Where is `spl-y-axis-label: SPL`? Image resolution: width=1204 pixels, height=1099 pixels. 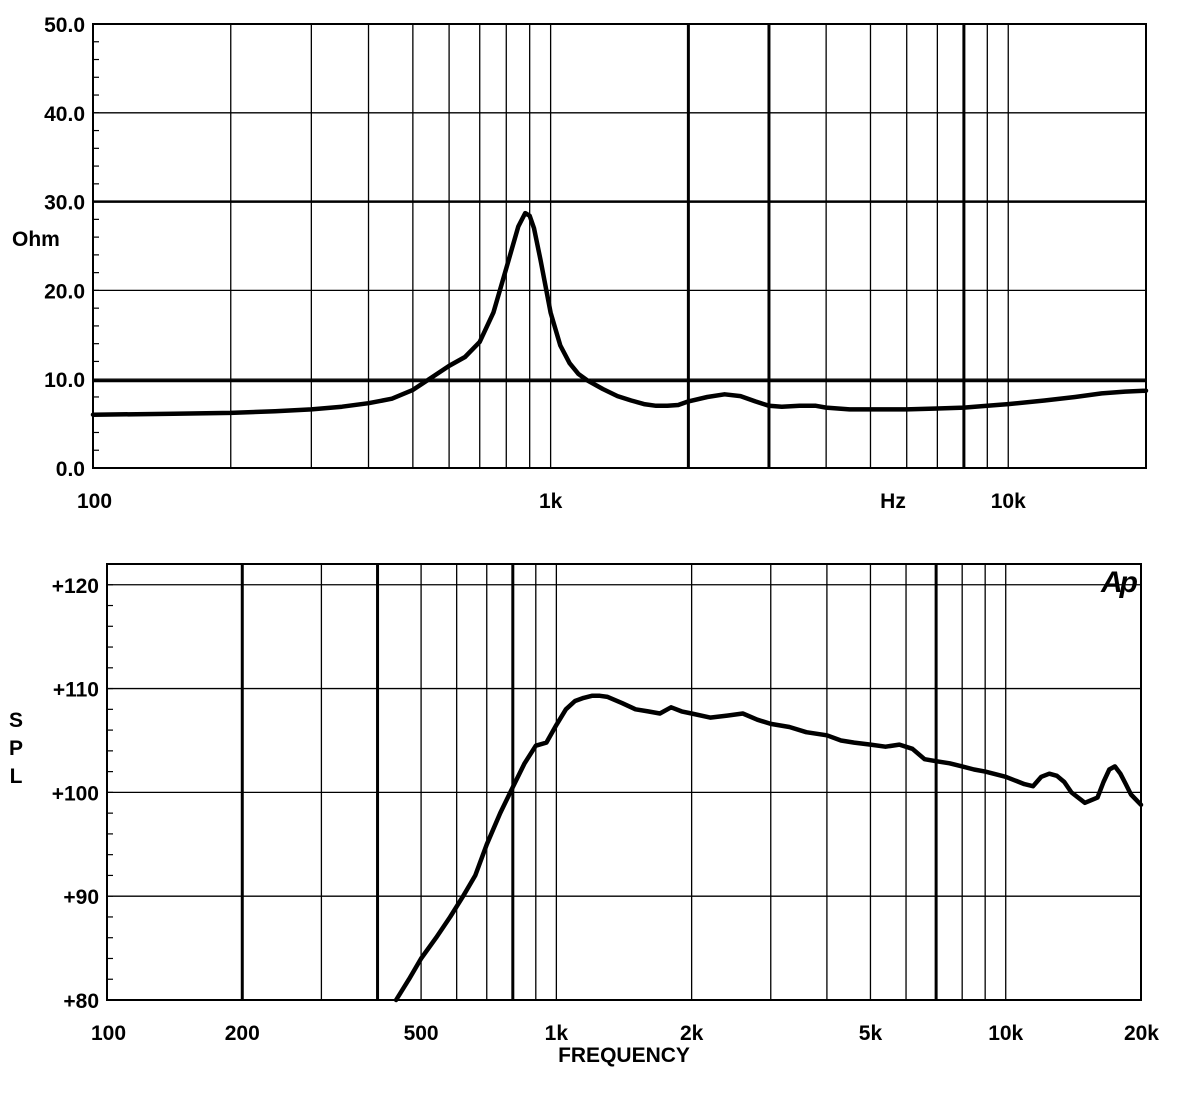
spl-y-axis-label: SPL is located at coordinates (16, 748).